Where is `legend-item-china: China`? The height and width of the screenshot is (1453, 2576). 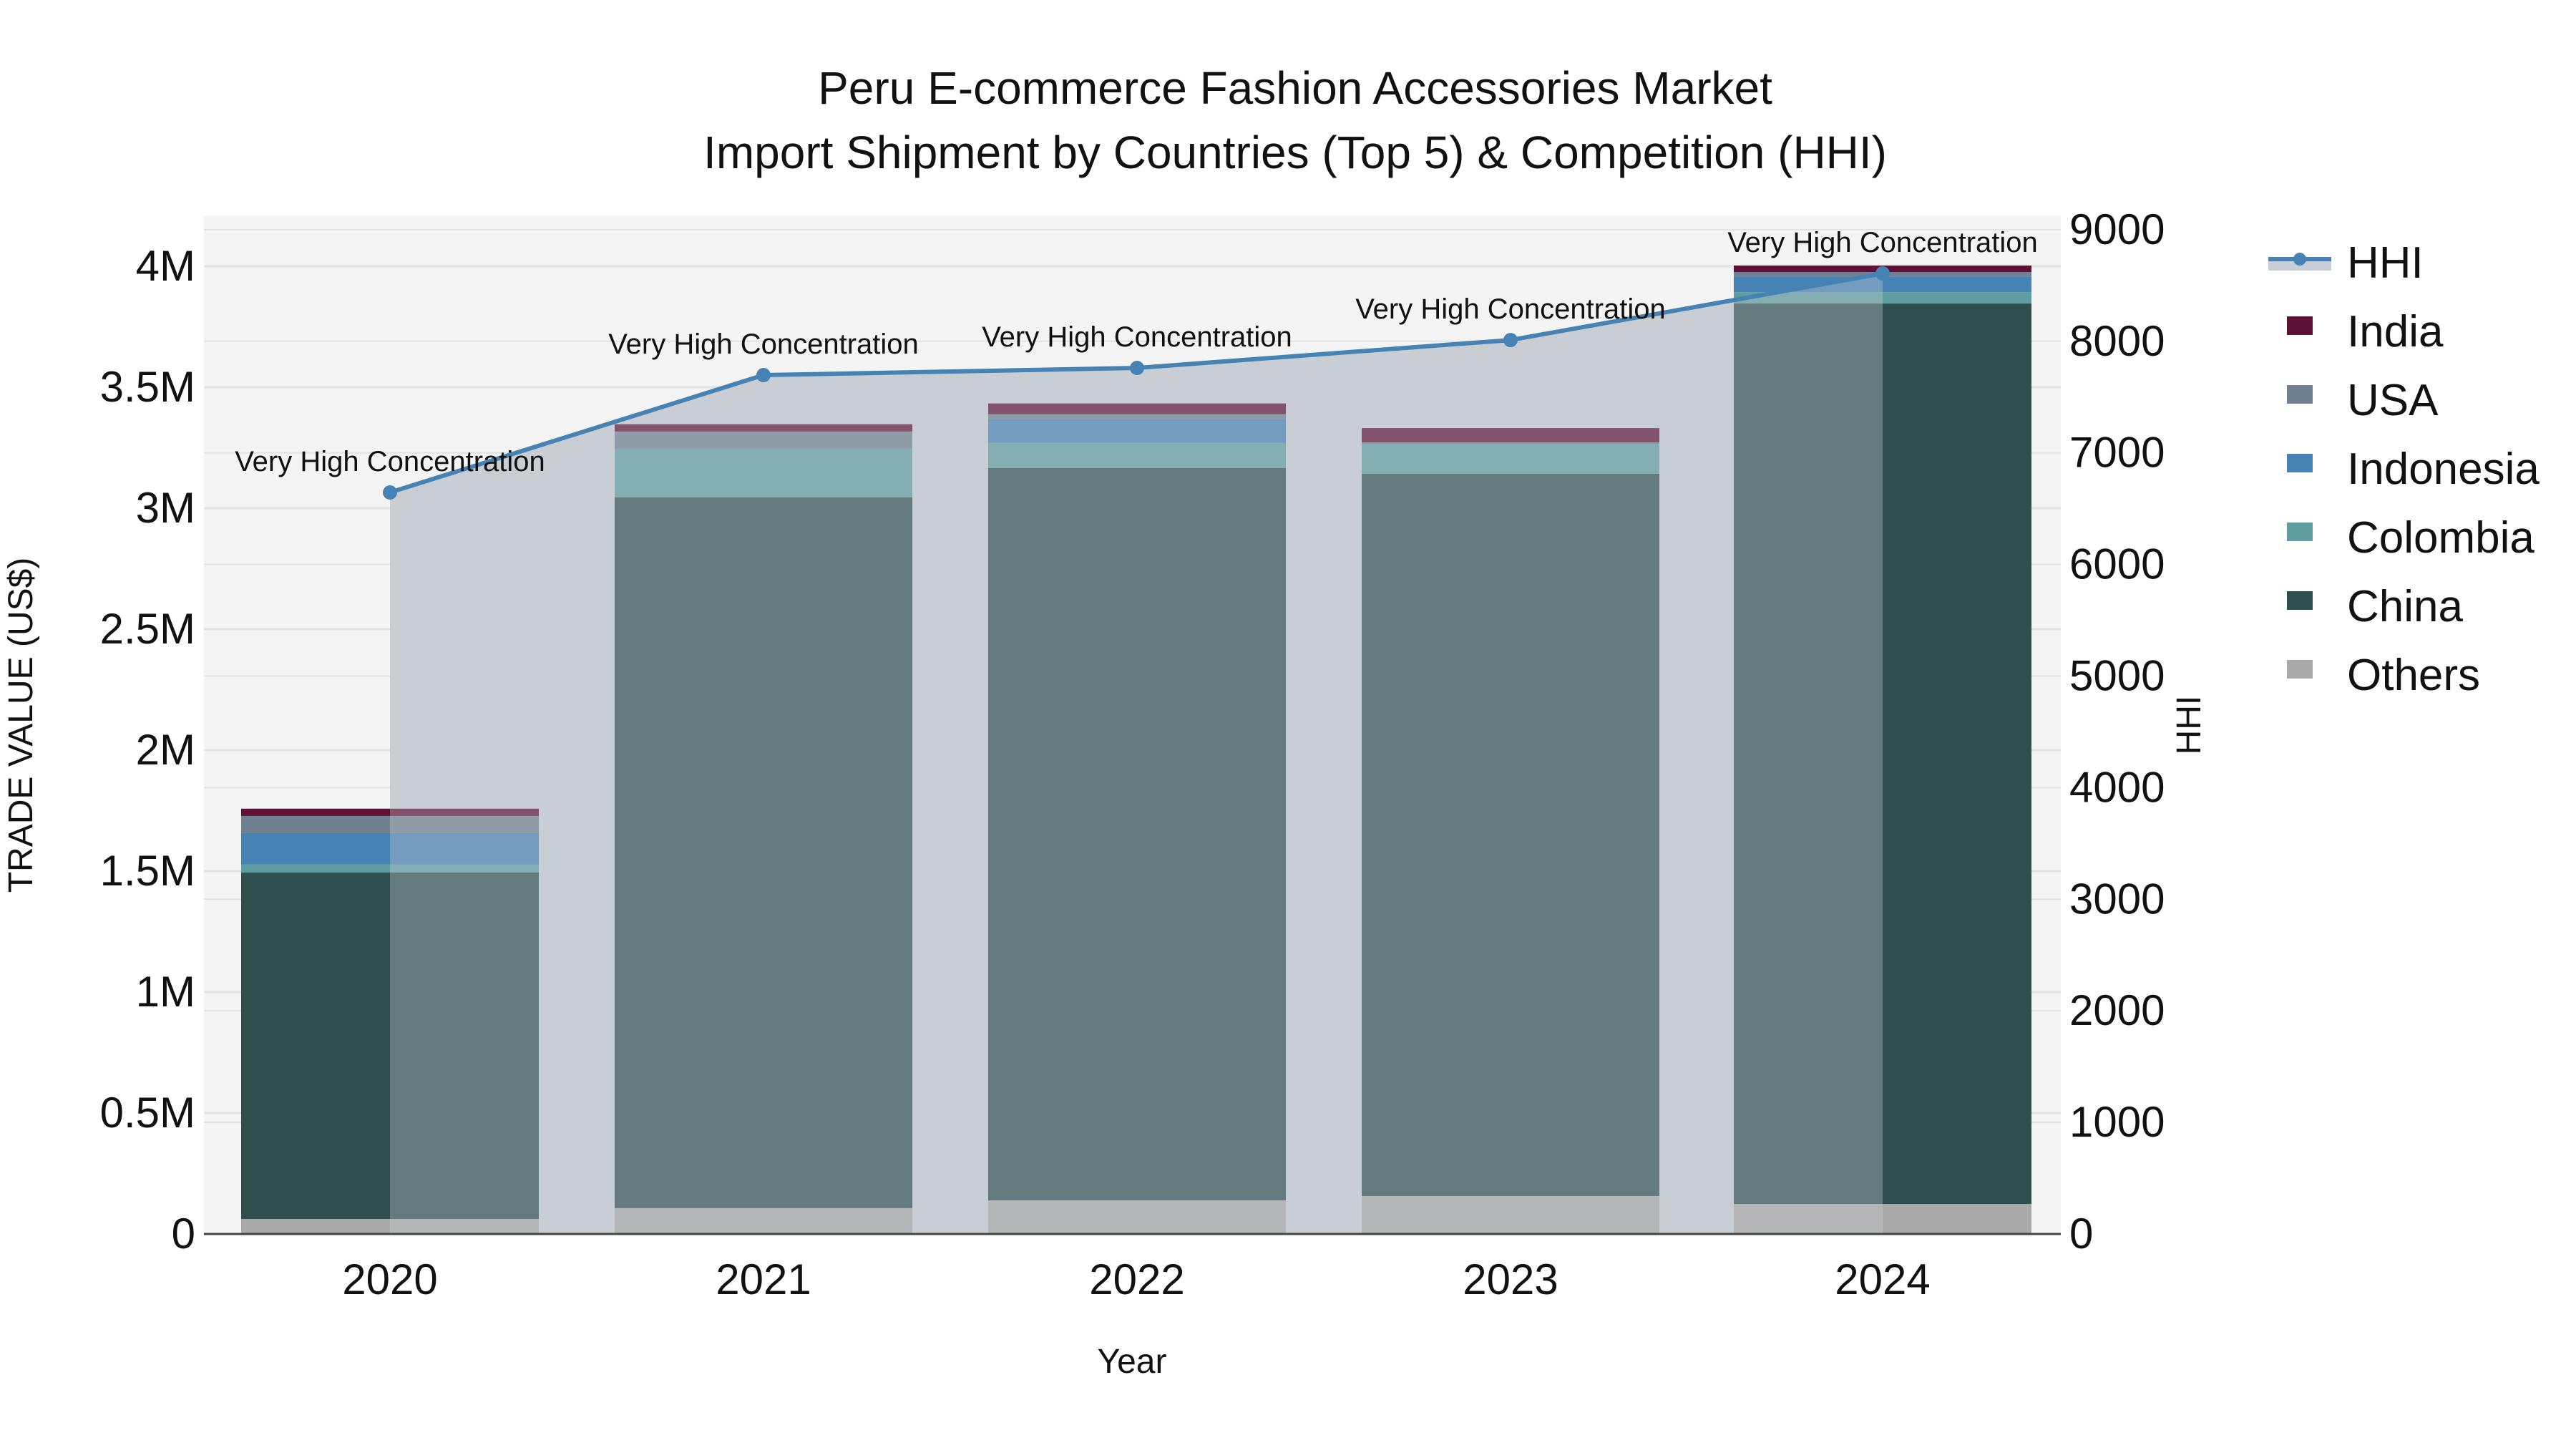 legend-item-china: China is located at coordinates (2375, 606).